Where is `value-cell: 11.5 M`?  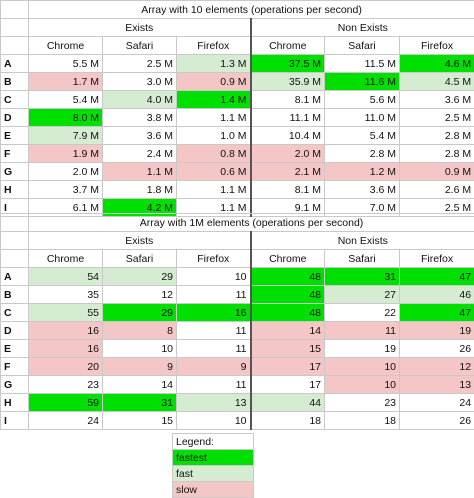 value-cell: 11.5 M is located at coordinates (362, 64).